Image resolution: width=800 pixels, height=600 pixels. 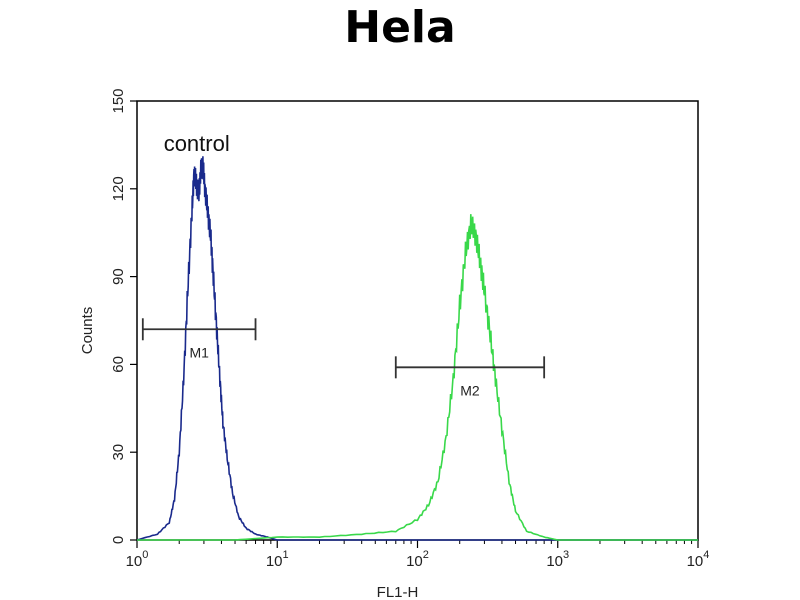 What do you see at coordinates (398, 592) in the screenshot?
I see `x-axis-label: FL1-H` at bounding box center [398, 592].